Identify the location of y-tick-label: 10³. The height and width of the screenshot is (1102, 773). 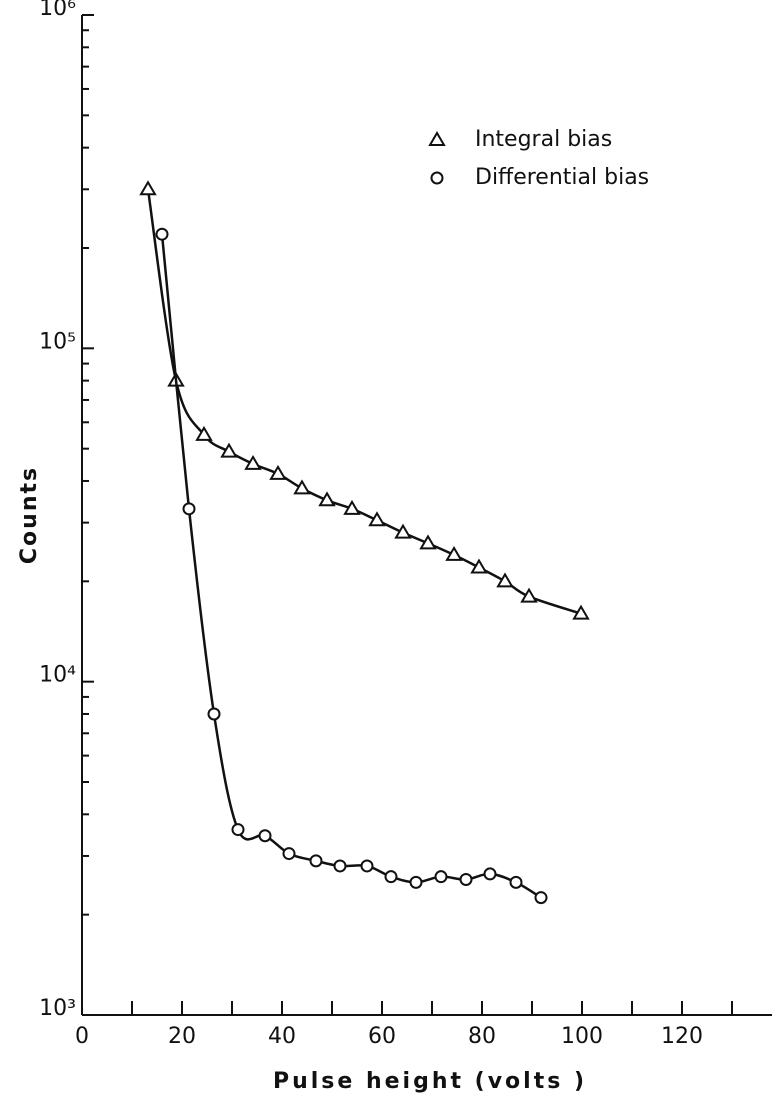
(57, 1008).